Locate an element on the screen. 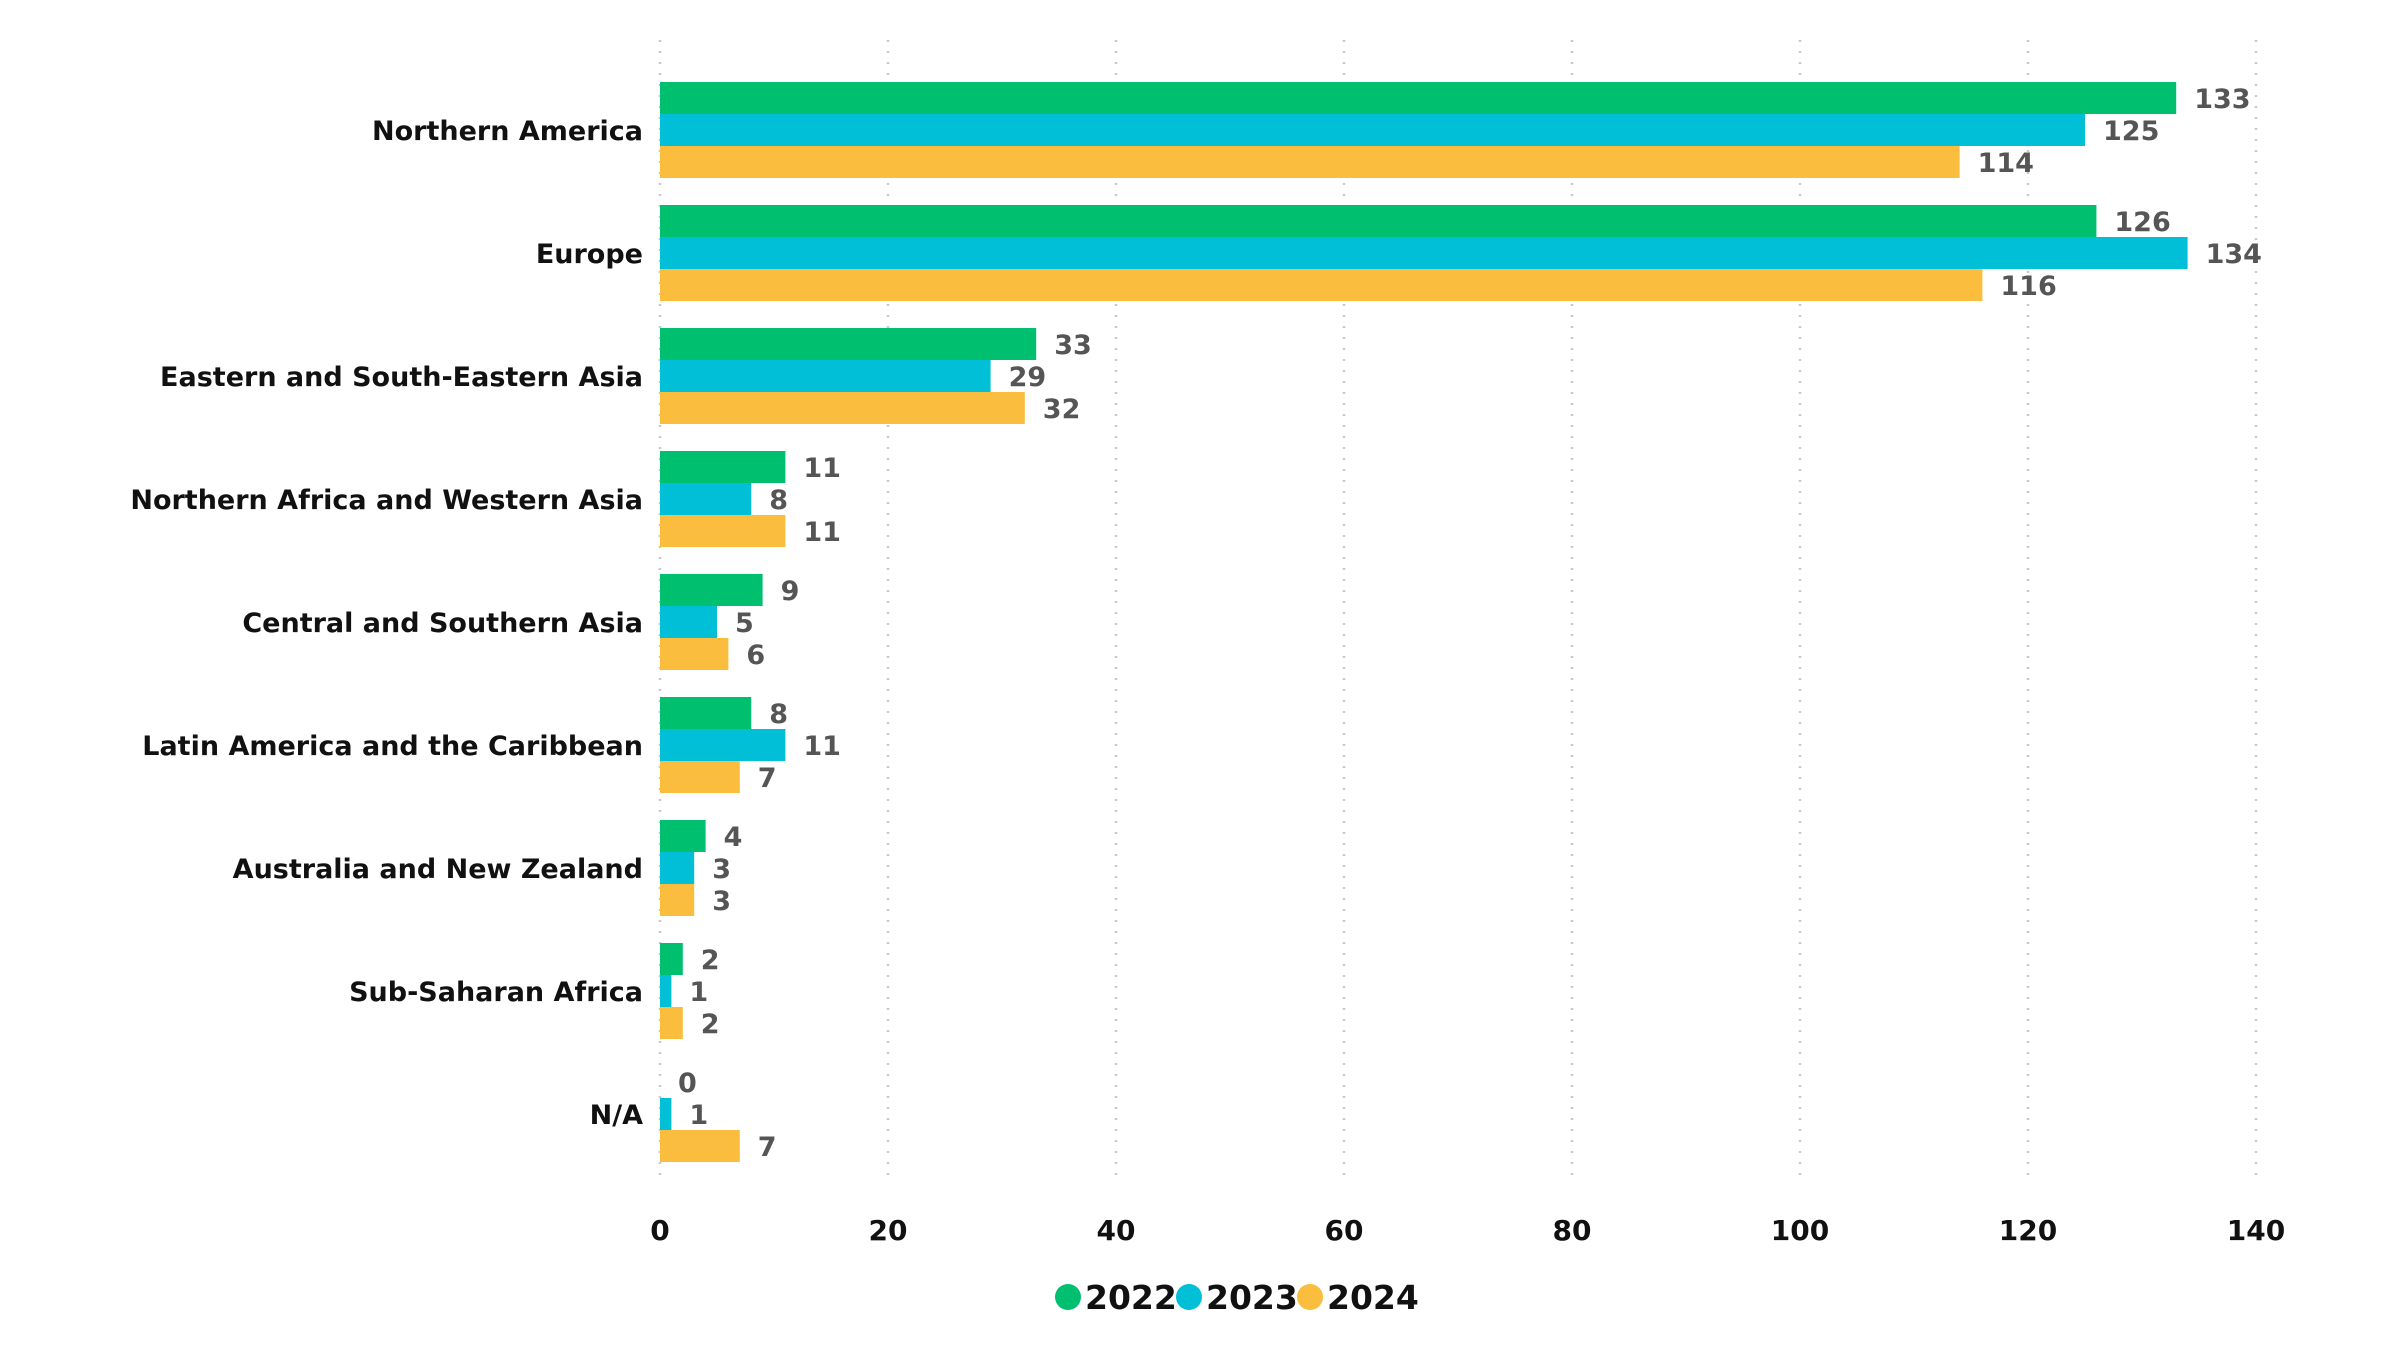 This screenshot has width=2400, height=1350. category-label: Europe is located at coordinates (589, 254).